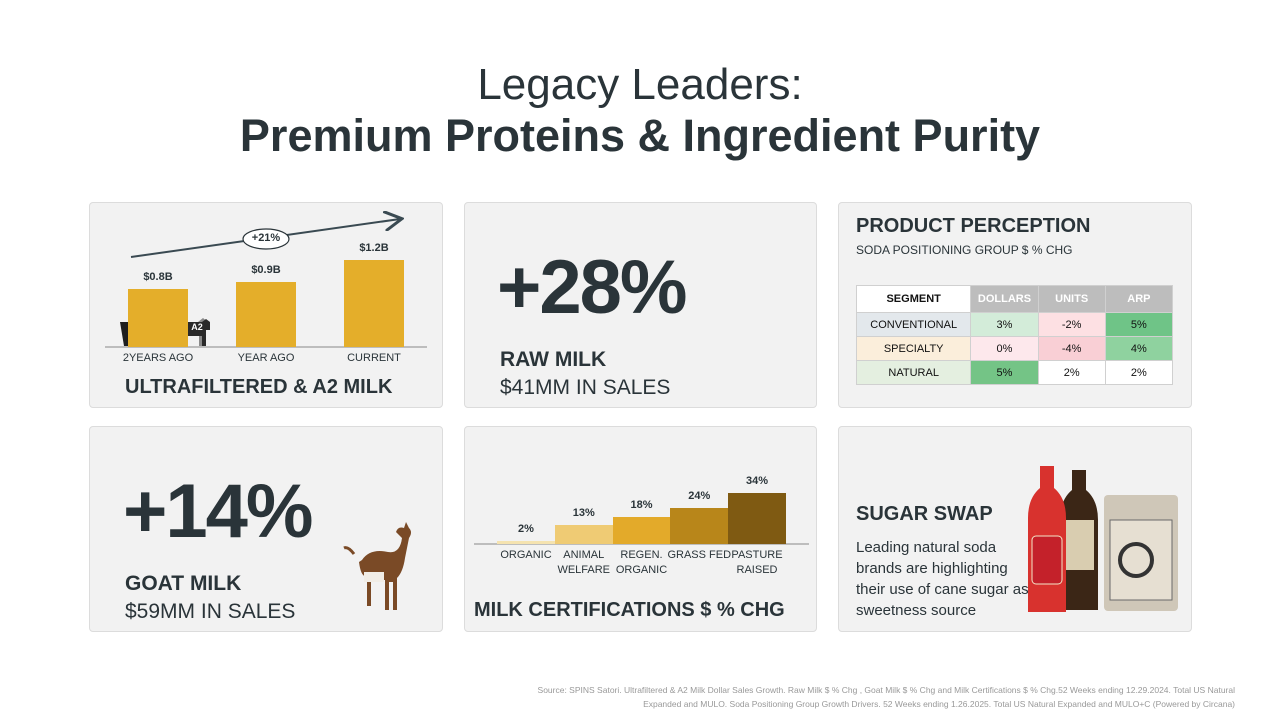 The width and height of the screenshot is (1280, 720). I want to click on table-cell: NATURAL, so click(913, 372).